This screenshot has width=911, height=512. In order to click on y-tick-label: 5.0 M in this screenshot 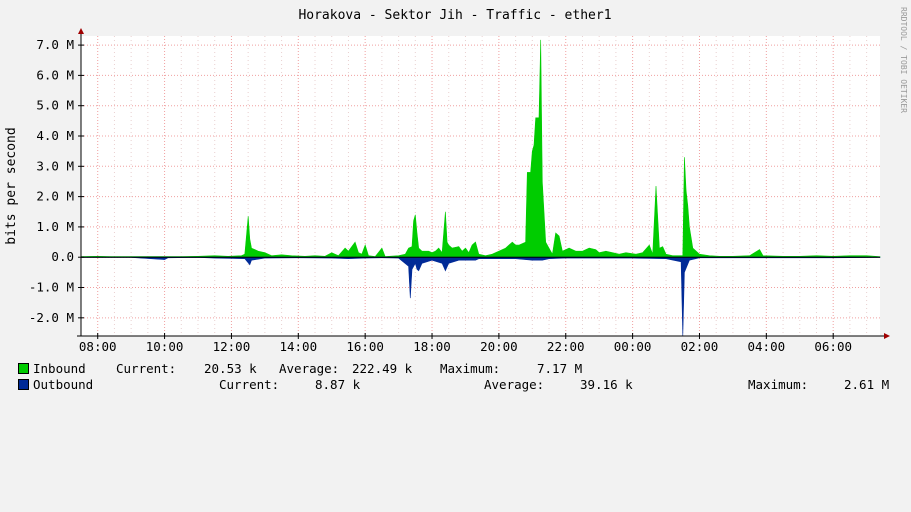, I will do `click(55, 105)`.